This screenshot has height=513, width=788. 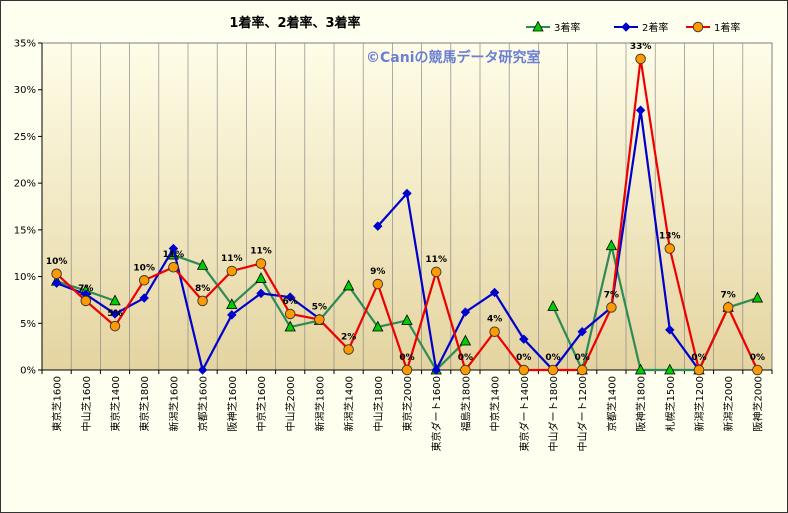 I want to click on x-tick-label: 阪神芝1800, so click(x=641, y=403).